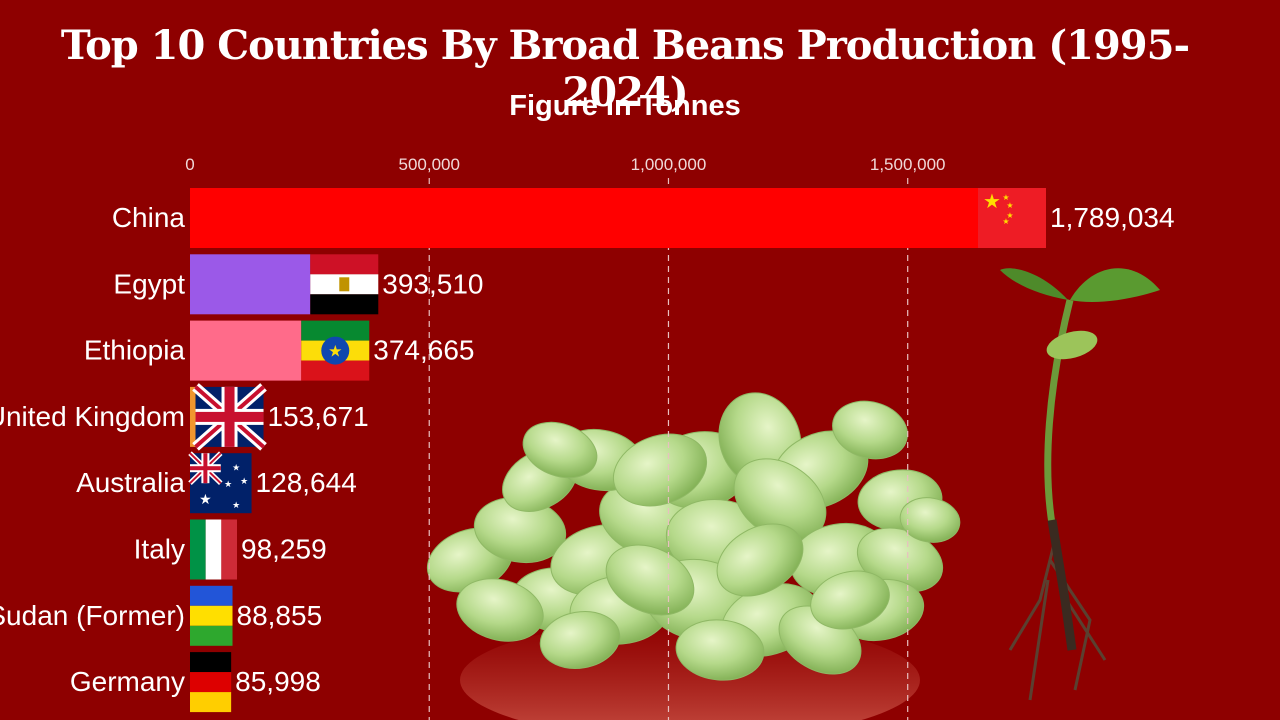 This screenshot has width=1280, height=720. What do you see at coordinates (211, 615) in the screenshot?
I see `sudan-flag` at bounding box center [211, 615].